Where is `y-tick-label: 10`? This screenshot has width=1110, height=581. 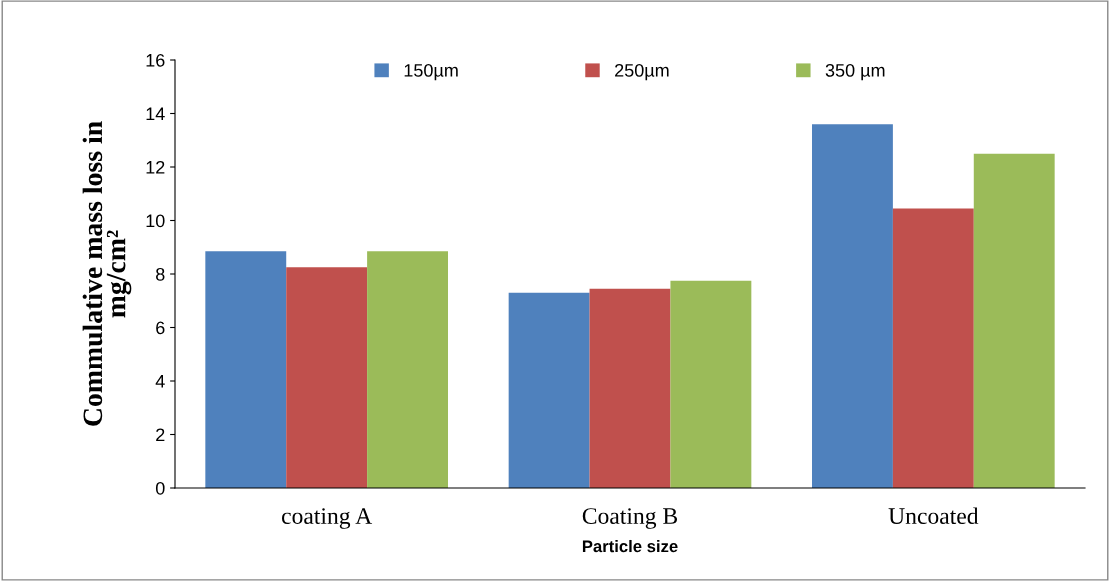 y-tick-label: 10 is located at coordinates (155, 221).